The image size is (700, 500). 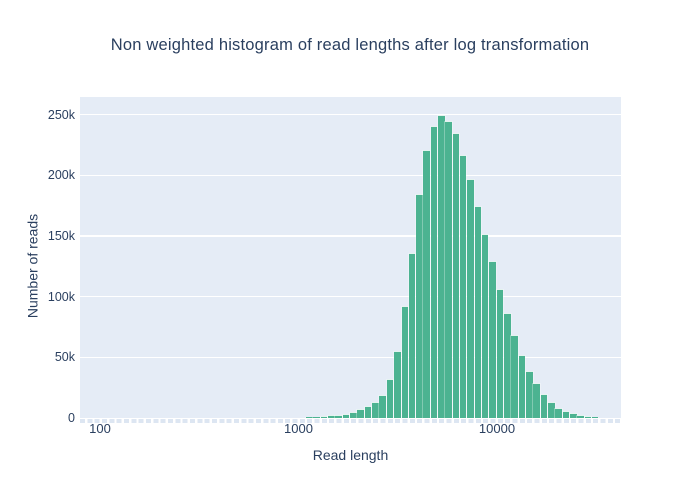 I want to click on x-tick-label: 100, so click(x=100, y=428).